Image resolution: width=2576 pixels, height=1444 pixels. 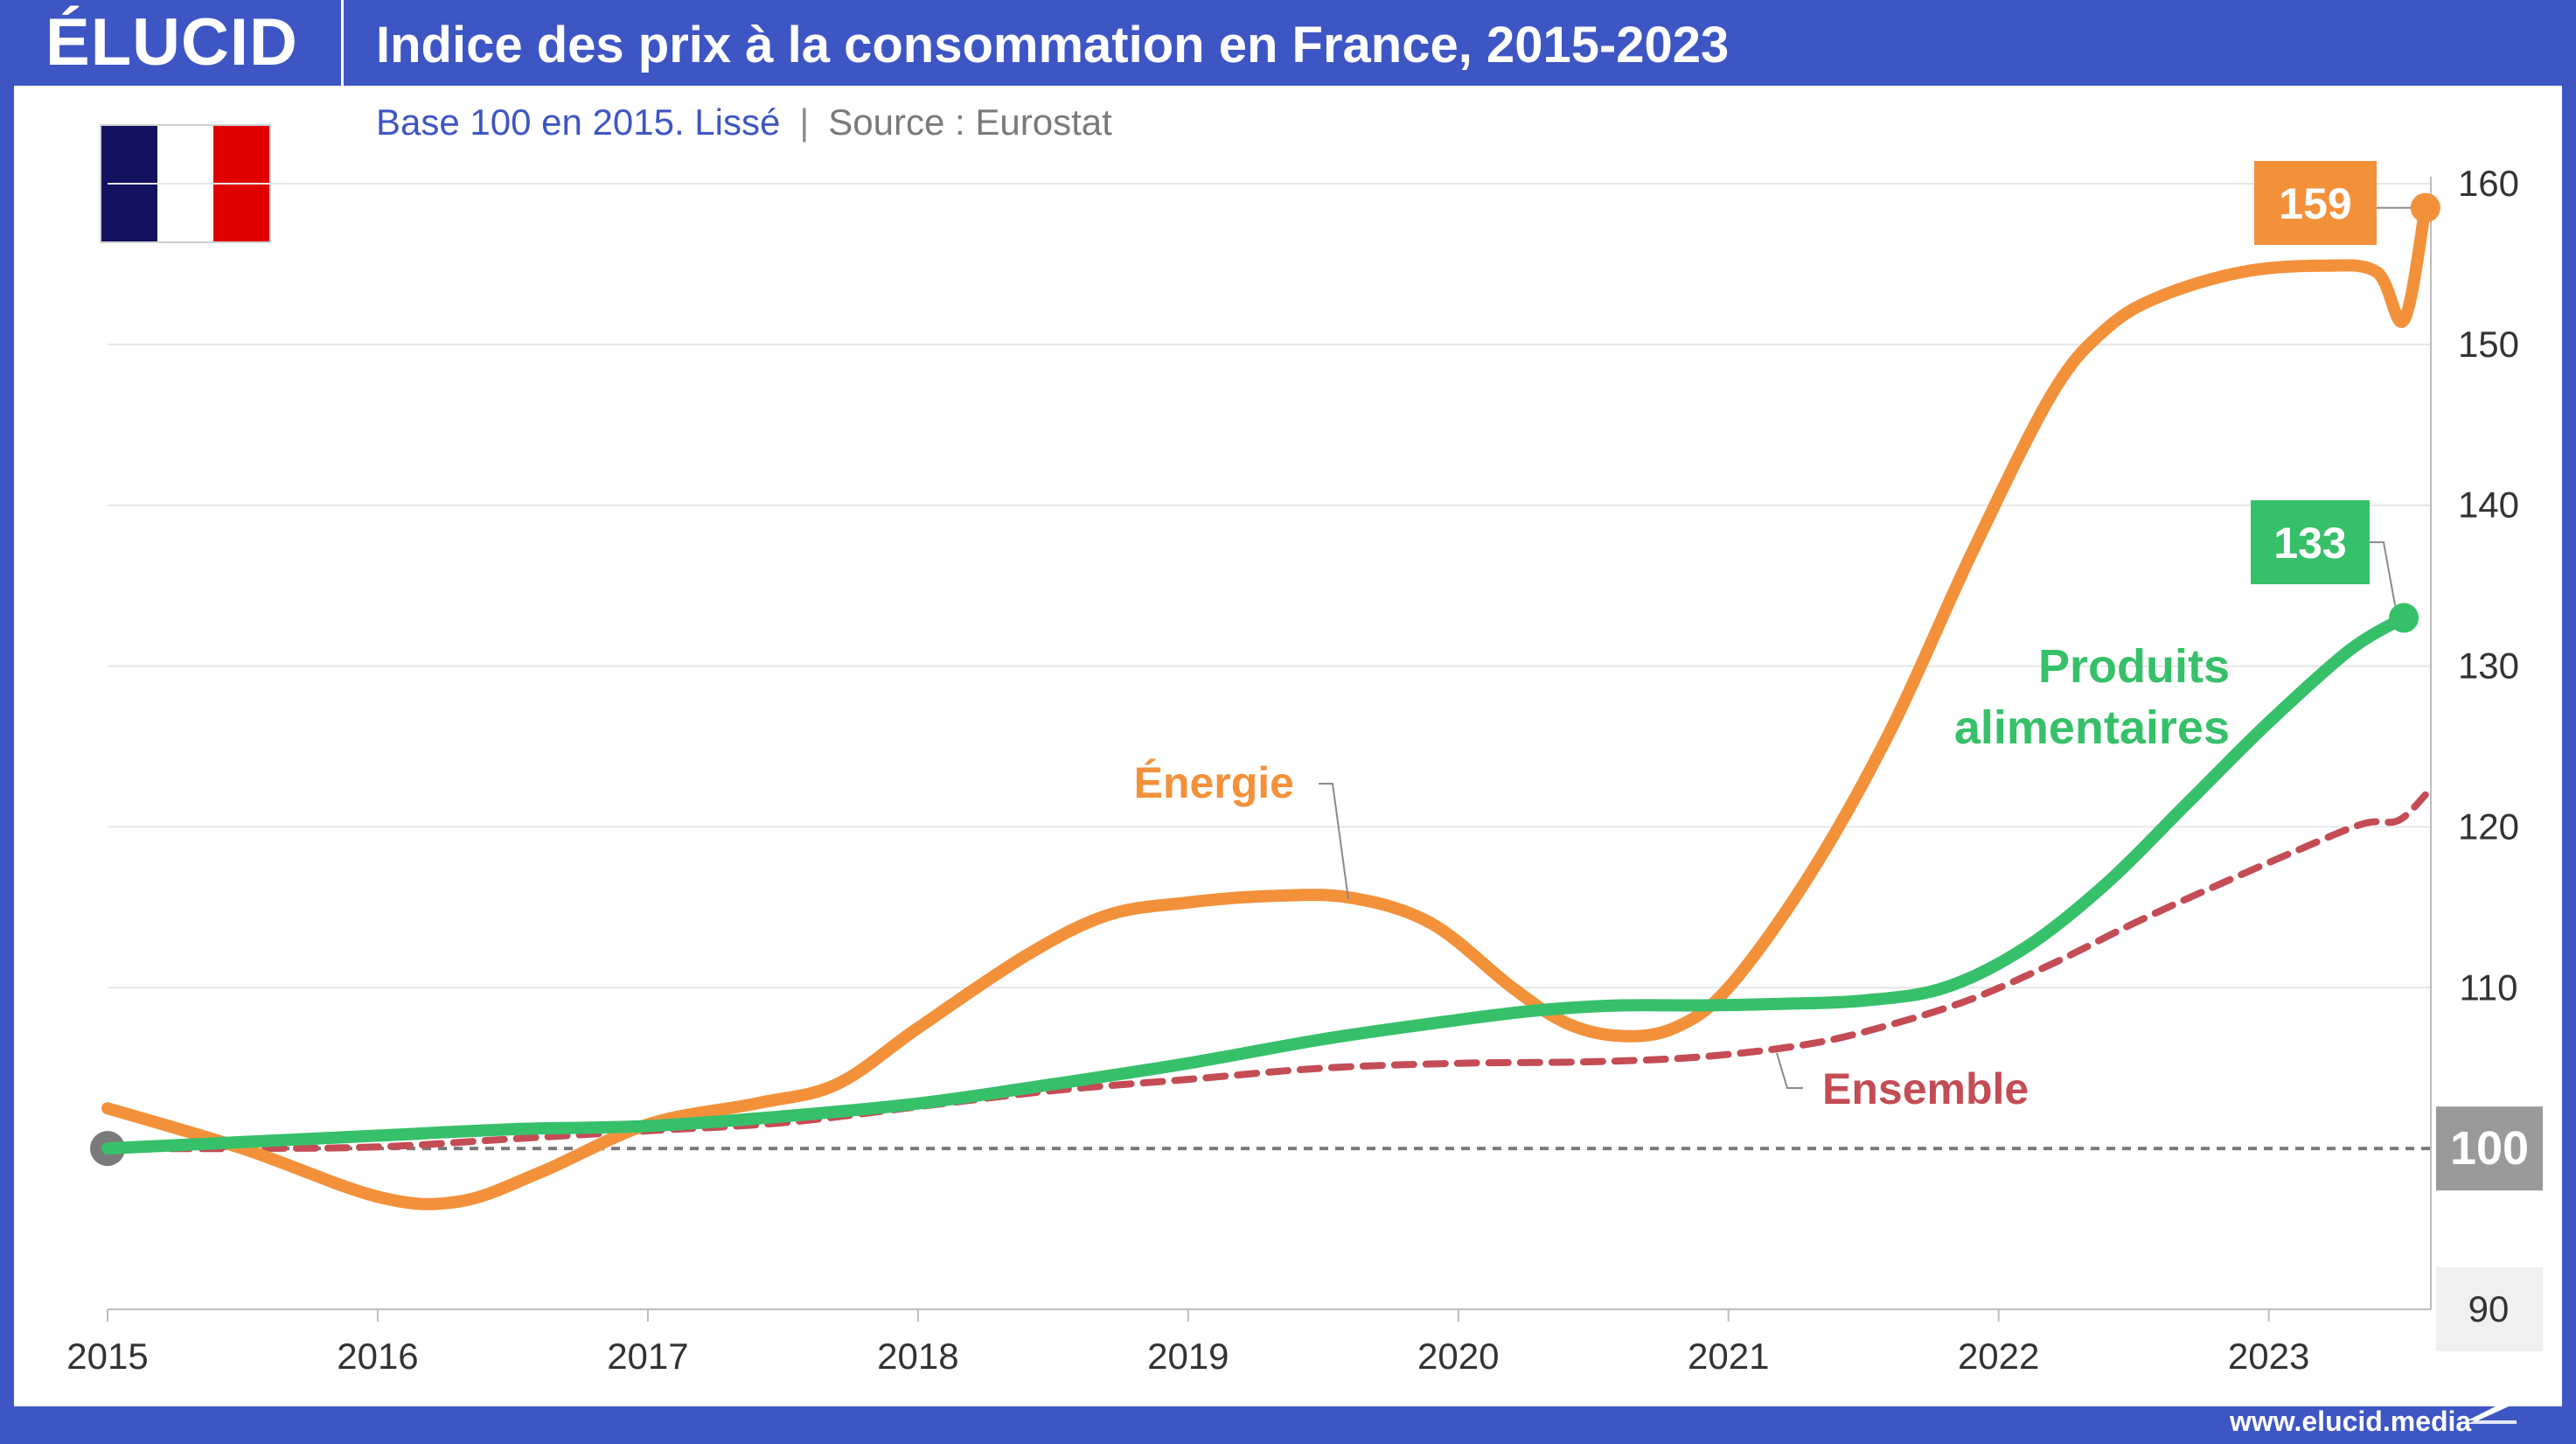 I want to click on annotation-alimentaires-line2: alimentaires, so click(x=2092, y=727).